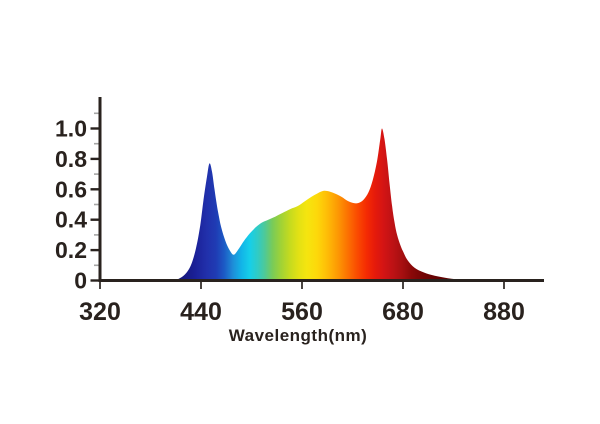  I want to click on y-tick-label: 0, so click(80, 281).